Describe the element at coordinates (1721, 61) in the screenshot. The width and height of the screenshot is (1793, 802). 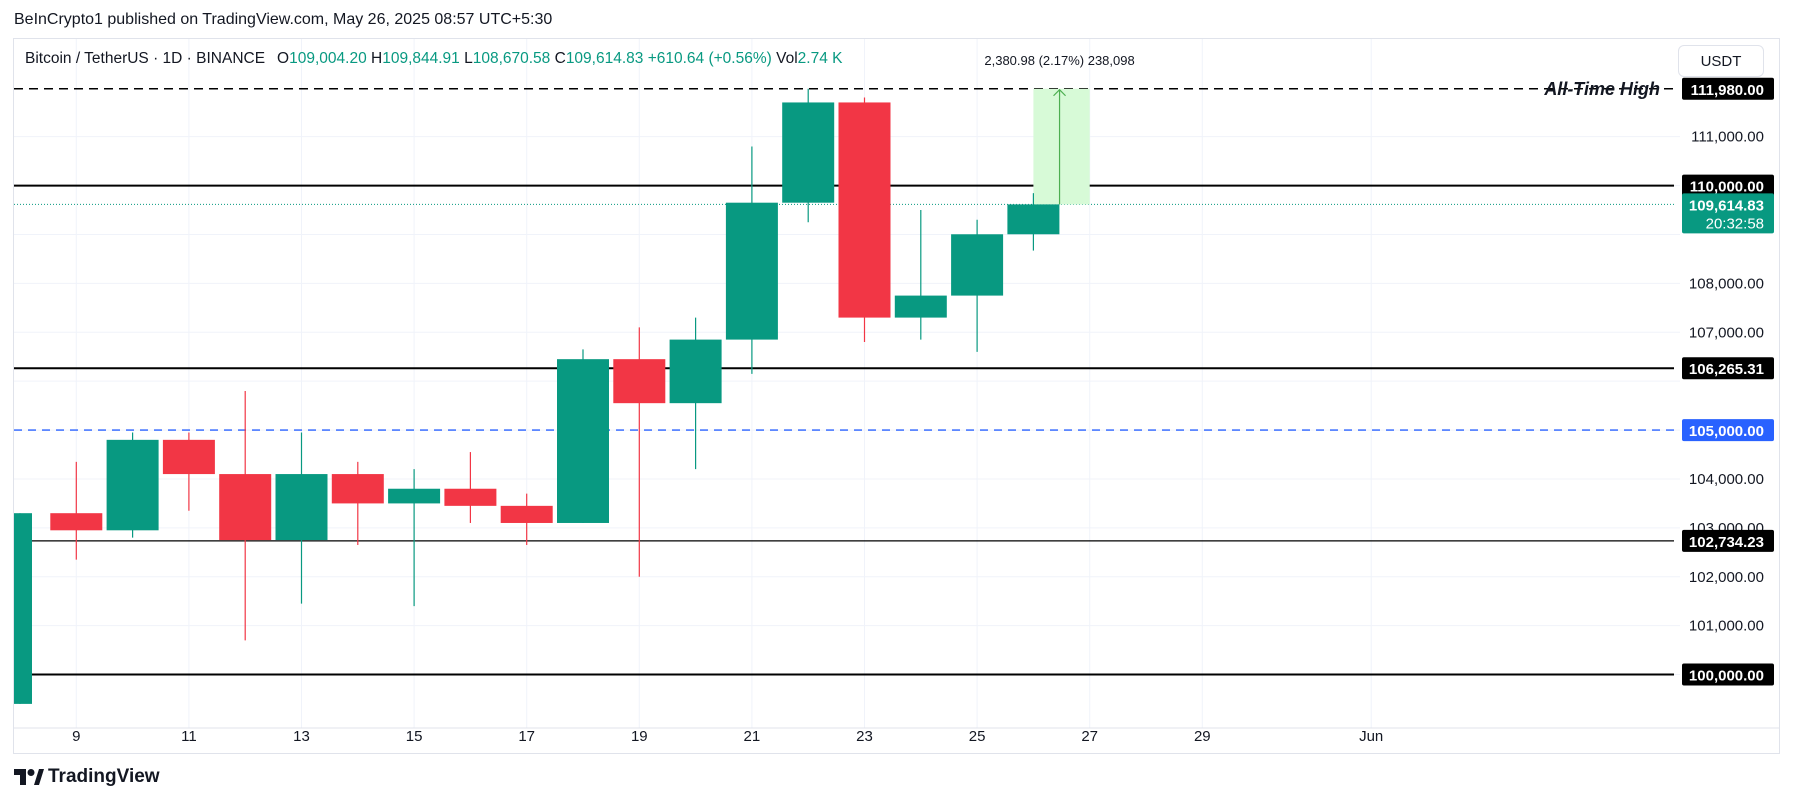
I see `currency-button: USDT` at that location.